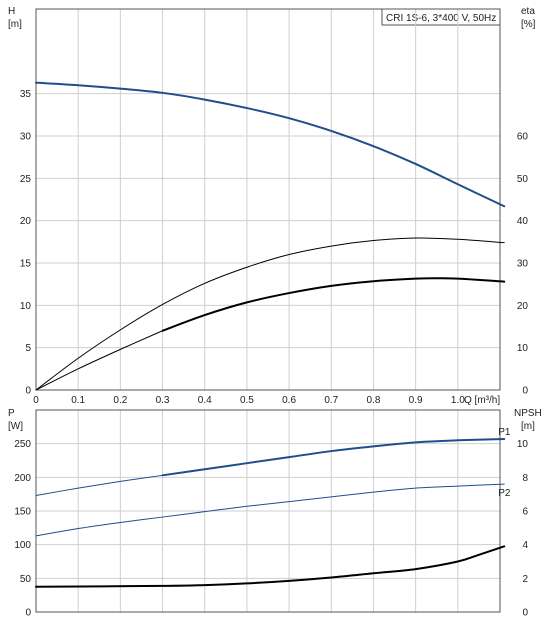  Describe the element at coordinates (28, 391) in the screenshot. I see `top-y-left-tick-label: 0` at that location.